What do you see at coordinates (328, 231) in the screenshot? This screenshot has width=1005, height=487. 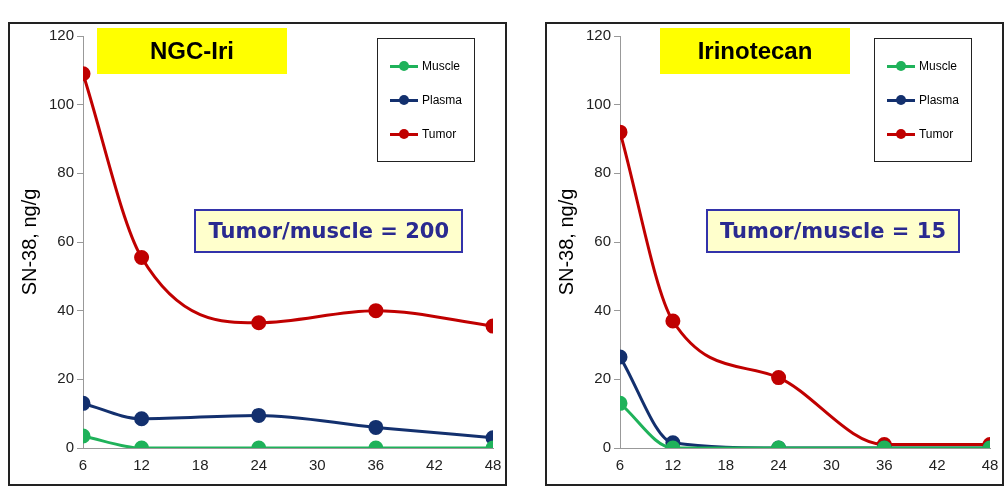 I see `annotation: Tumor/muscle = 200` at bounding box center [328, 231].